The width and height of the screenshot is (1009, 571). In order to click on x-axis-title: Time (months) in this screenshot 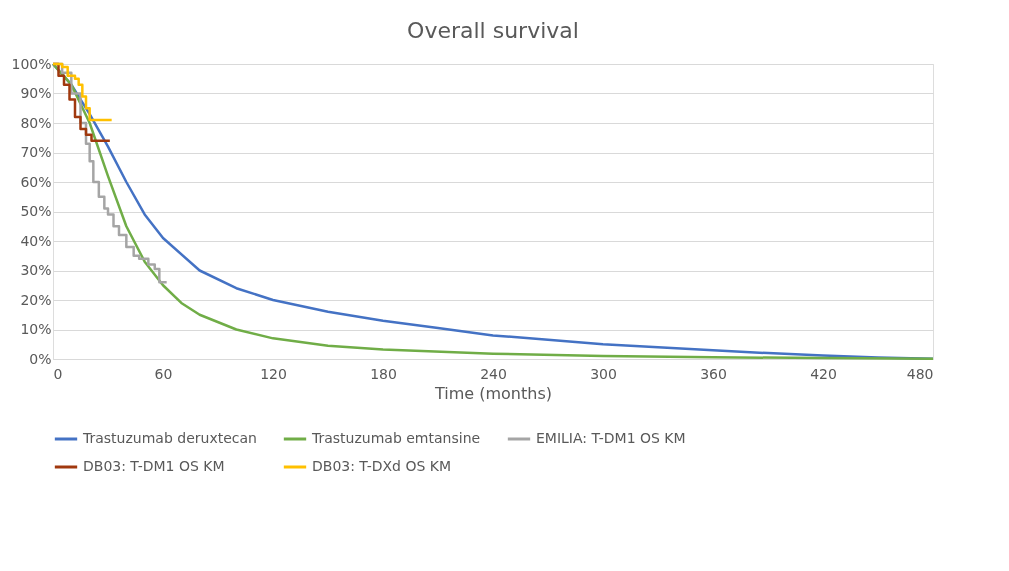, I will do `click(493, 393)`.